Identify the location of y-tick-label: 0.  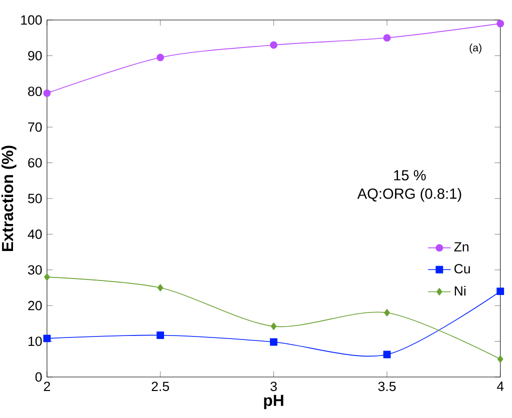
(38, 377).